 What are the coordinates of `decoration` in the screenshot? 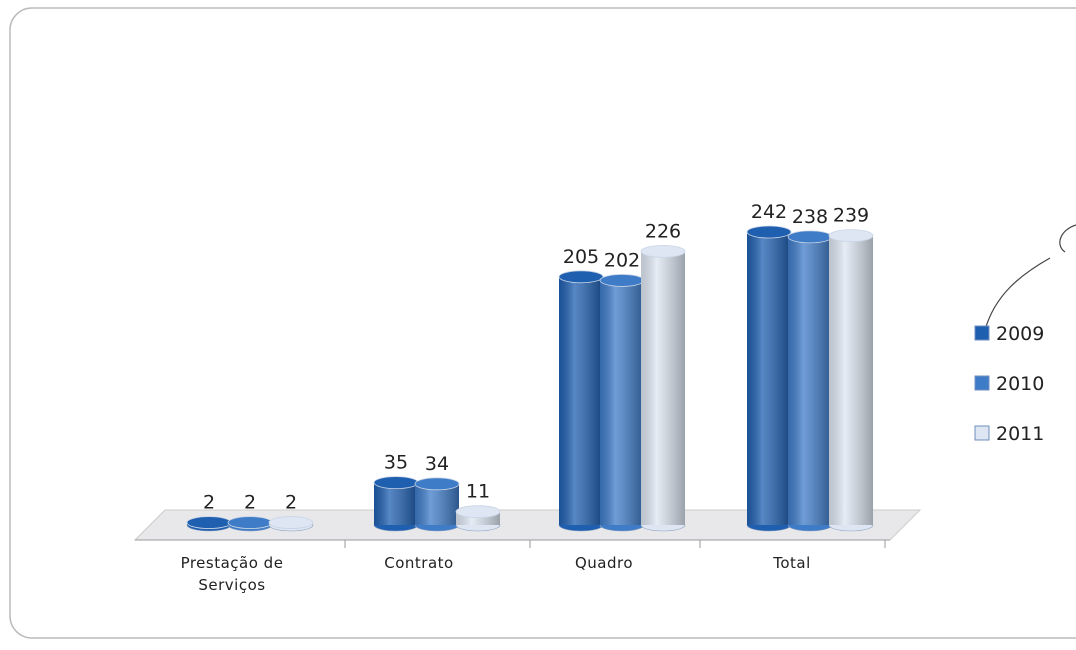 It's located at (1030, 277).